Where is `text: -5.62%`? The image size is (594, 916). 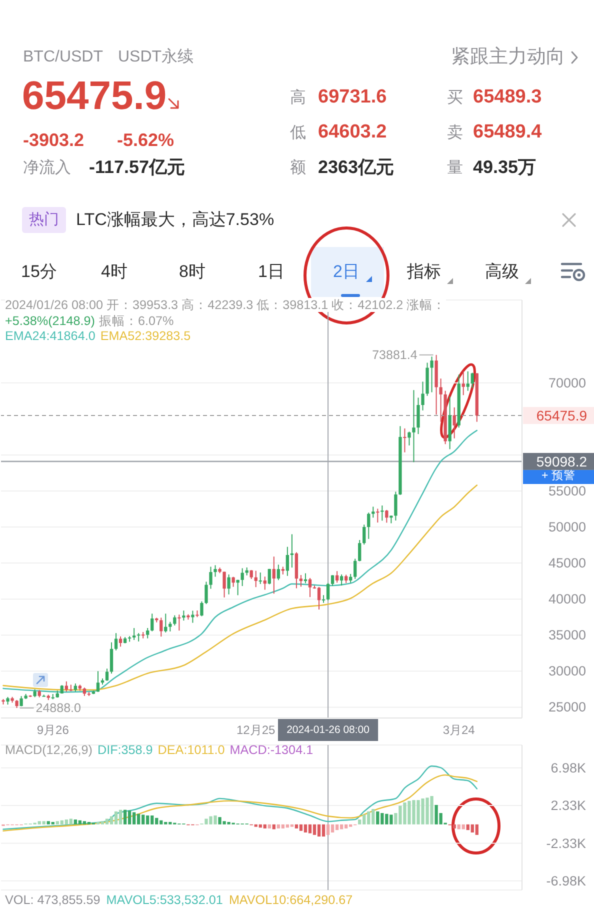 text: -5.62% is located at coordinates (145, 141).